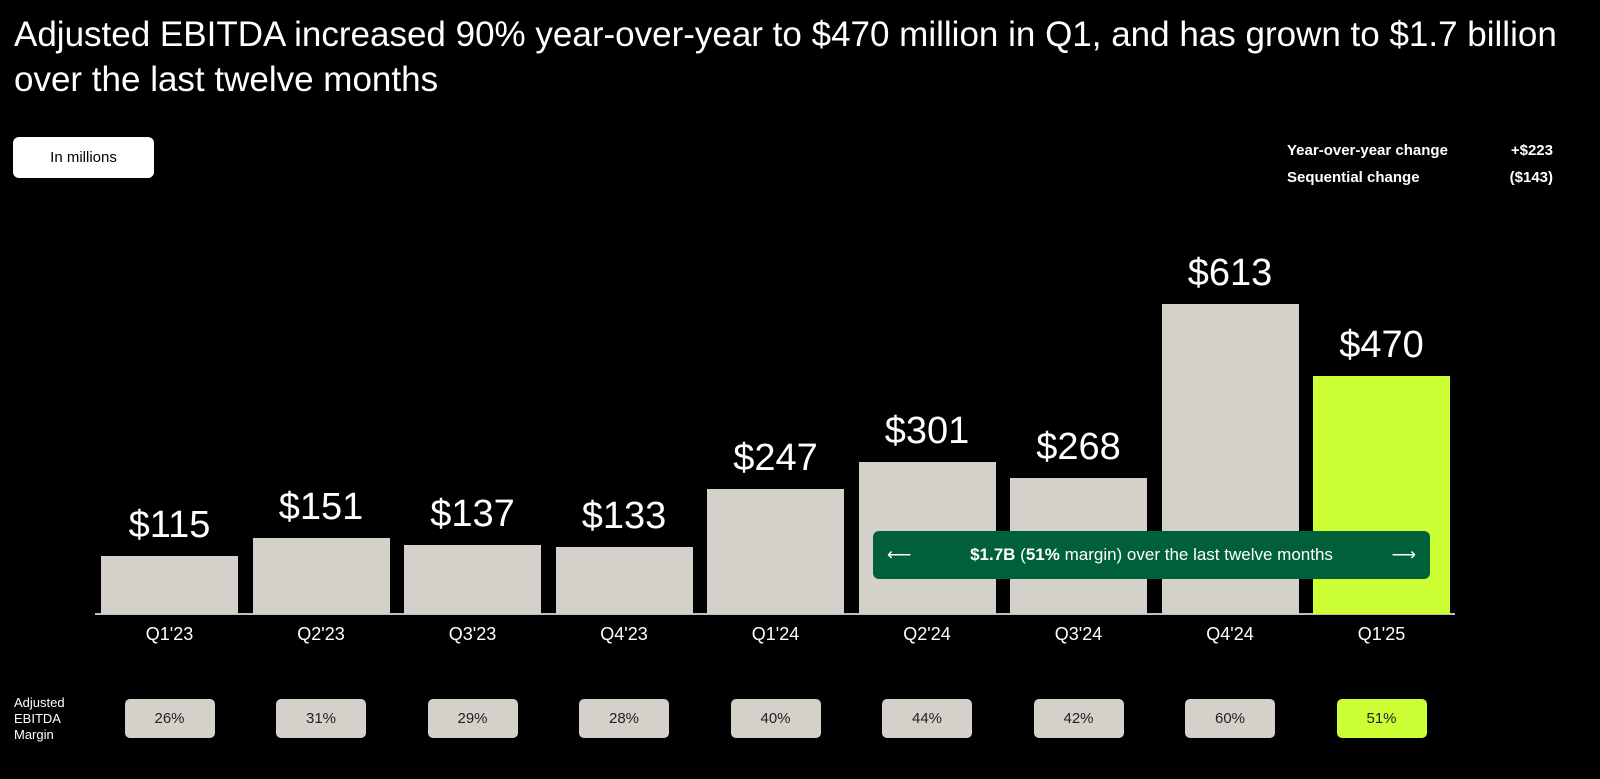  I want to click on sequential-change: Sequential change ($143), so click(1420, 182).